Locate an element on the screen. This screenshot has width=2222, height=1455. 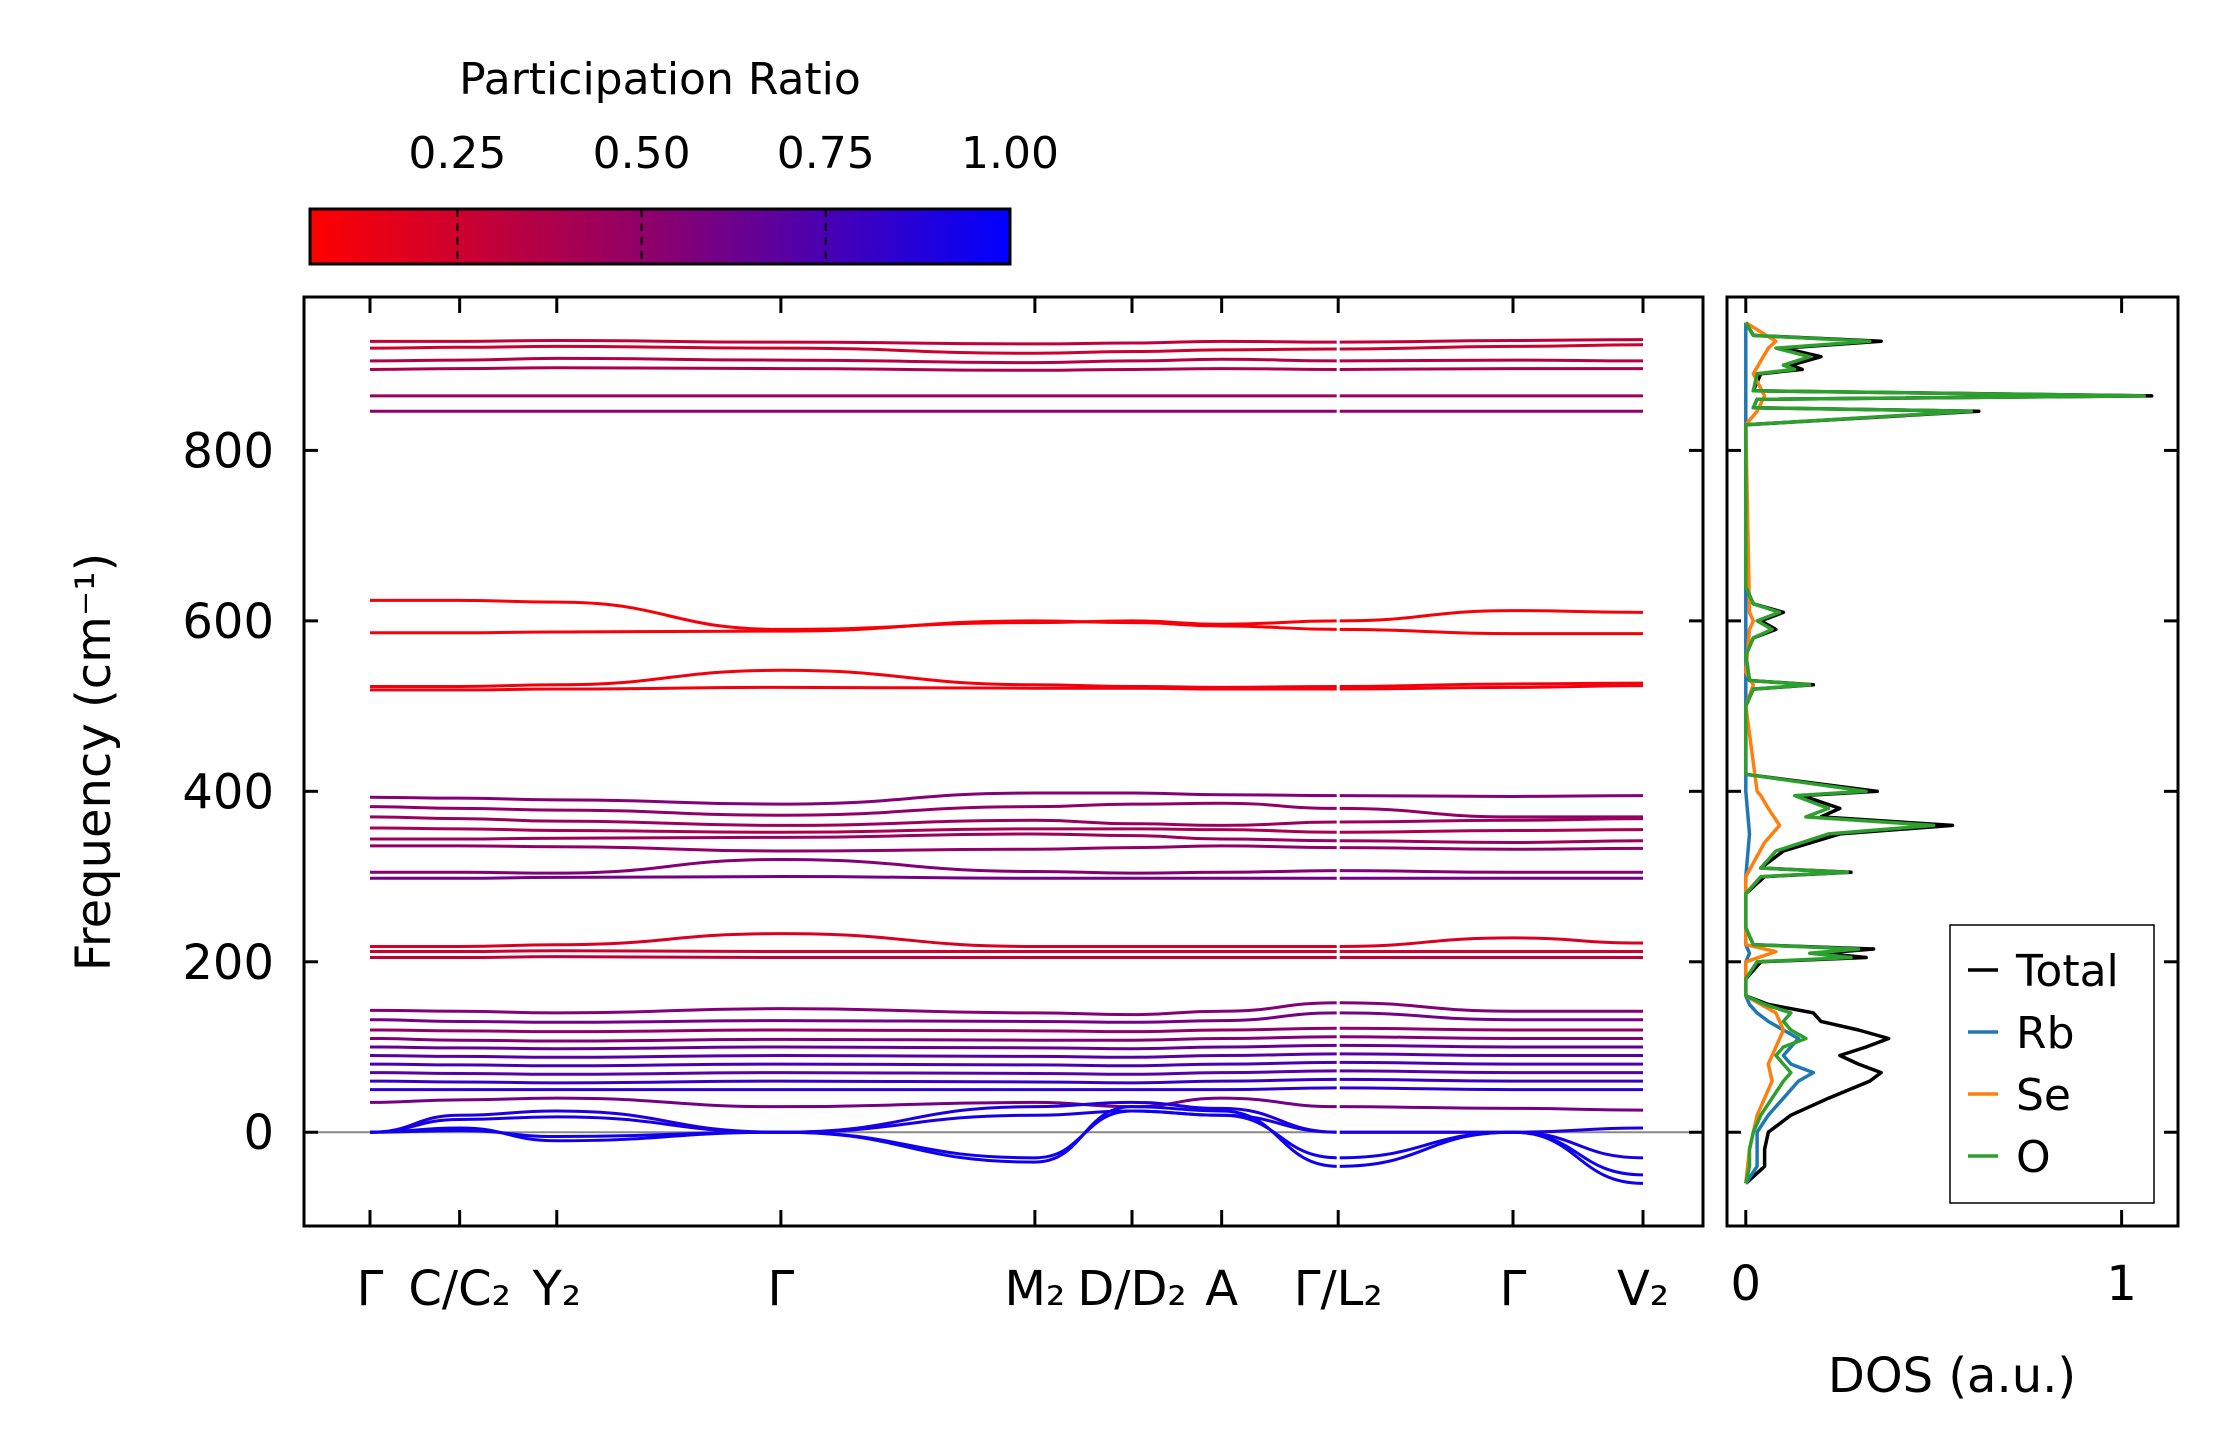
y-axis-label: Frequency (cm⁻¹) is located at coordinates (94, 762).